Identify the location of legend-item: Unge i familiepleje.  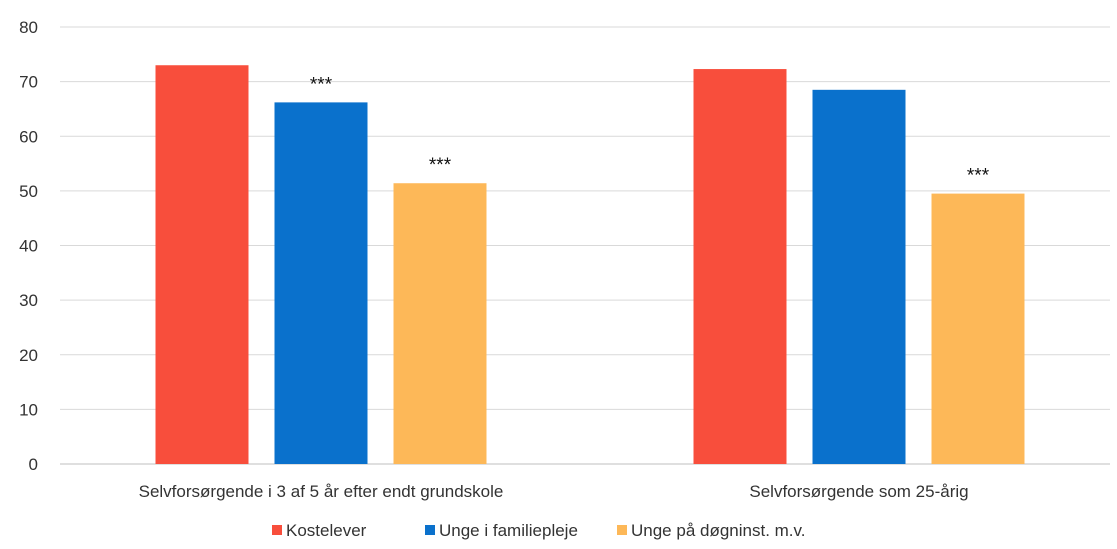
(501, 530).